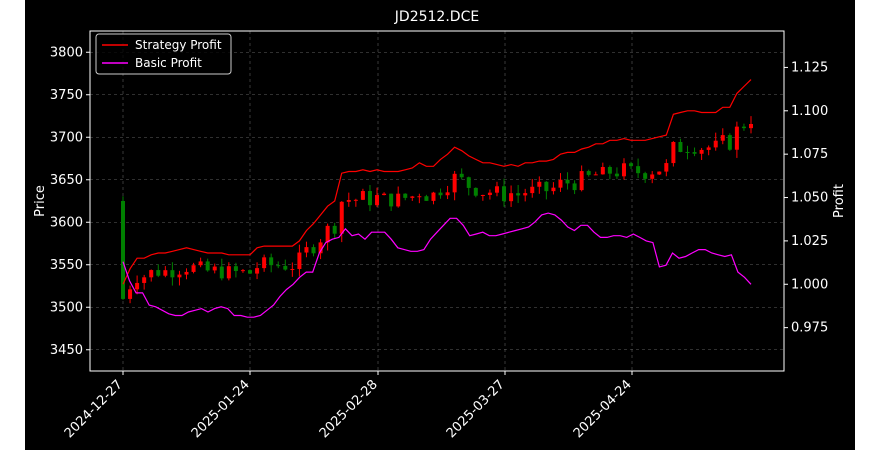 The image size is (878, 450). I want to click on legend: Strategy Profit Basic Profit, so click(163, 54).